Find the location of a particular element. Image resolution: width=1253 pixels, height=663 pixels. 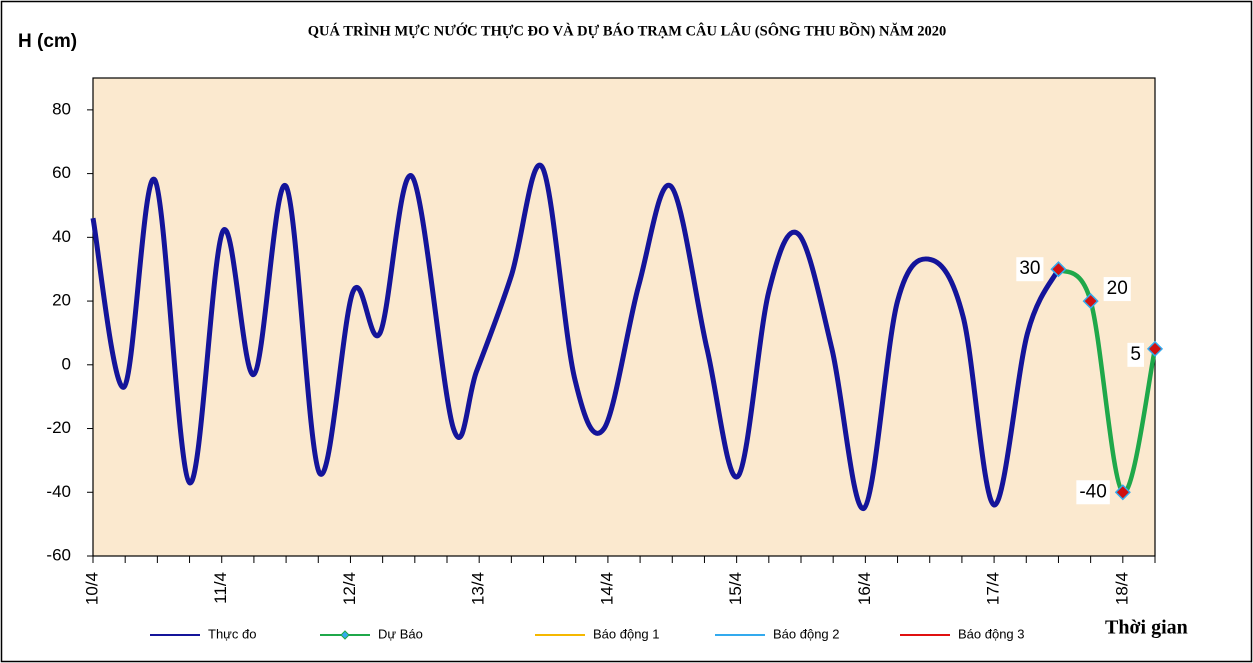

data-label: -40 is located at coordinates (1092, 491).